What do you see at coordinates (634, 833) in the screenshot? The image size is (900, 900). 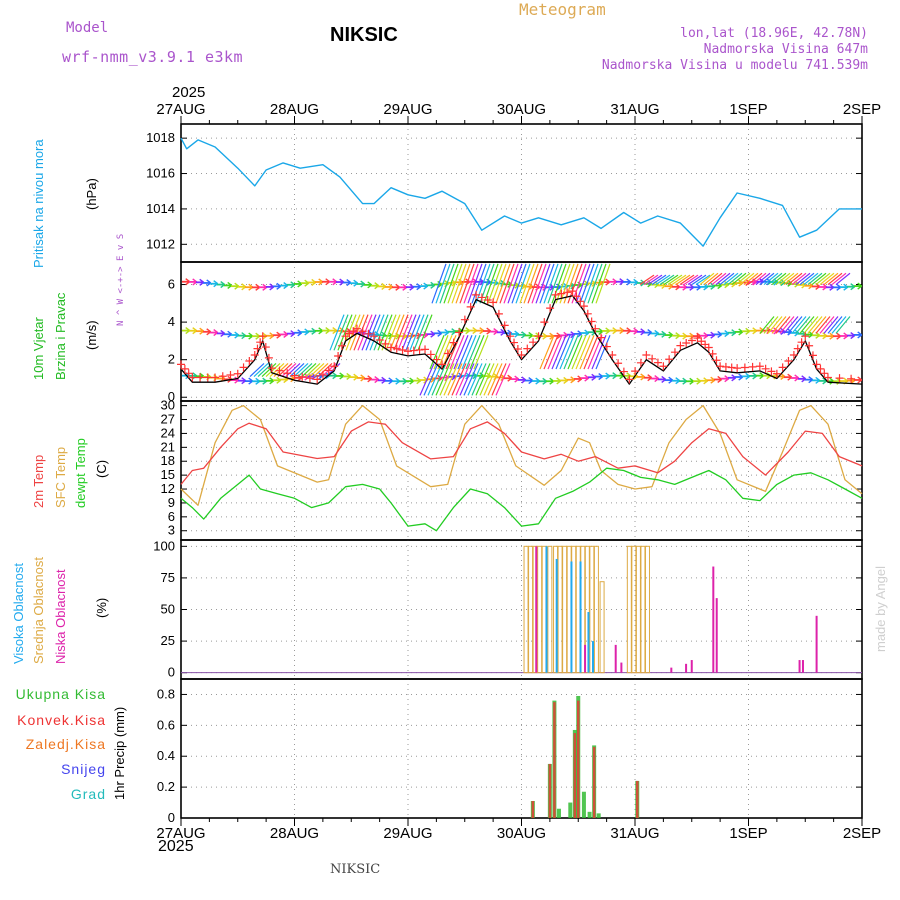 I see `x-tick-label-bottom: 31AUG` at bounding box center [634, 833].